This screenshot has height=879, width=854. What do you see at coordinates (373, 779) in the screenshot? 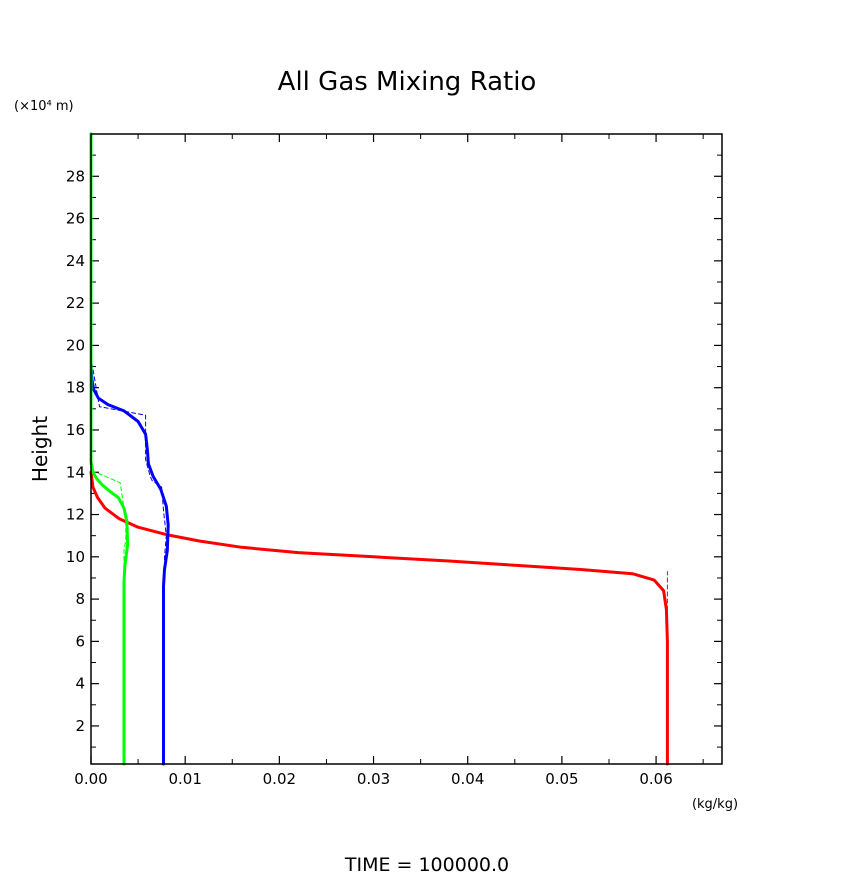
I see `x-tick-label: 0.03` at bounding box center [373, 779].